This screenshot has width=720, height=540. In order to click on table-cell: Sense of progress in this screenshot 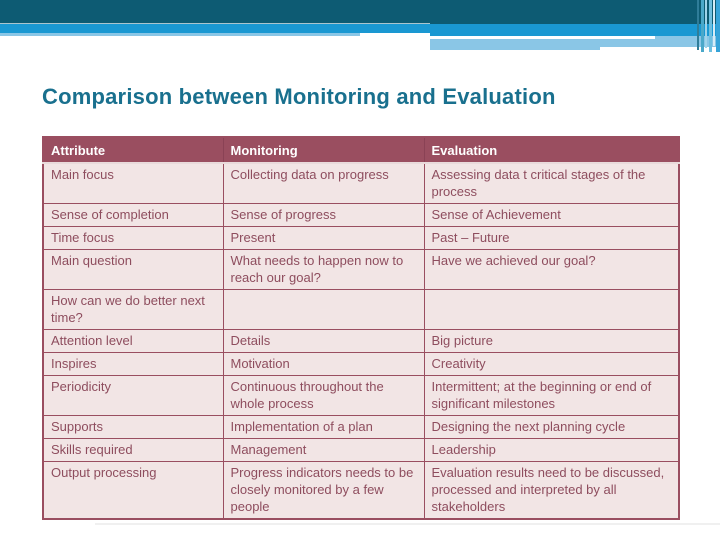, I will do `click(323, 215)`.